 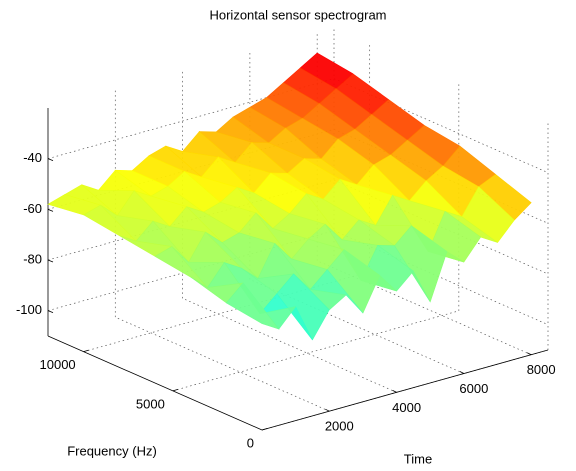 What do you see at coordinates (418, 458) in the screenshot?
I see `x-axis-label: Time` at bounding box center [418, 458].